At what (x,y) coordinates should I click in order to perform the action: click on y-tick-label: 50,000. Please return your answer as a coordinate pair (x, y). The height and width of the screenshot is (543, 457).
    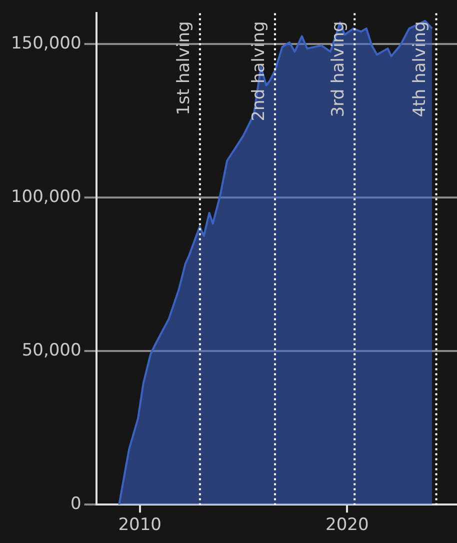
    Looking at the image, I should click on (52, 350).